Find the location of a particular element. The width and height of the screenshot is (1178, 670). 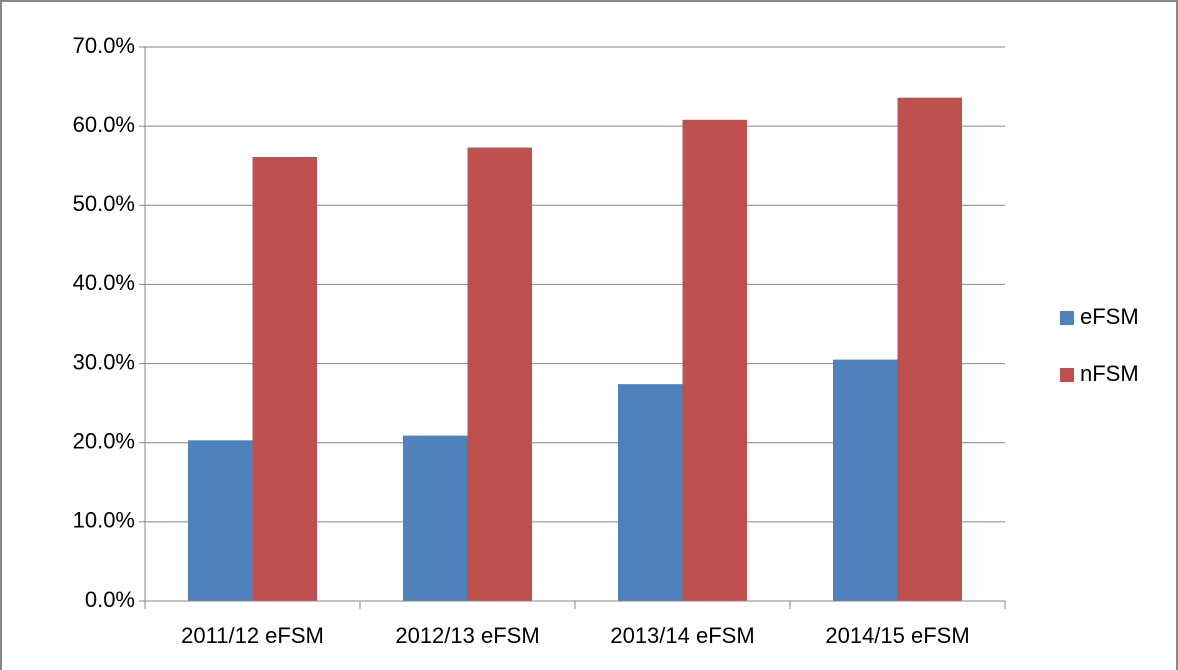

legend-label: nFSM is located at coordinates (1109, 373).